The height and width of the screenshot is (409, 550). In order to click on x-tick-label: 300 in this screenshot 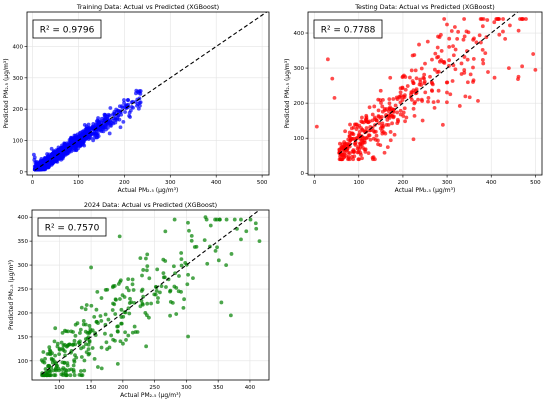, I will do `click(186, 388)`.